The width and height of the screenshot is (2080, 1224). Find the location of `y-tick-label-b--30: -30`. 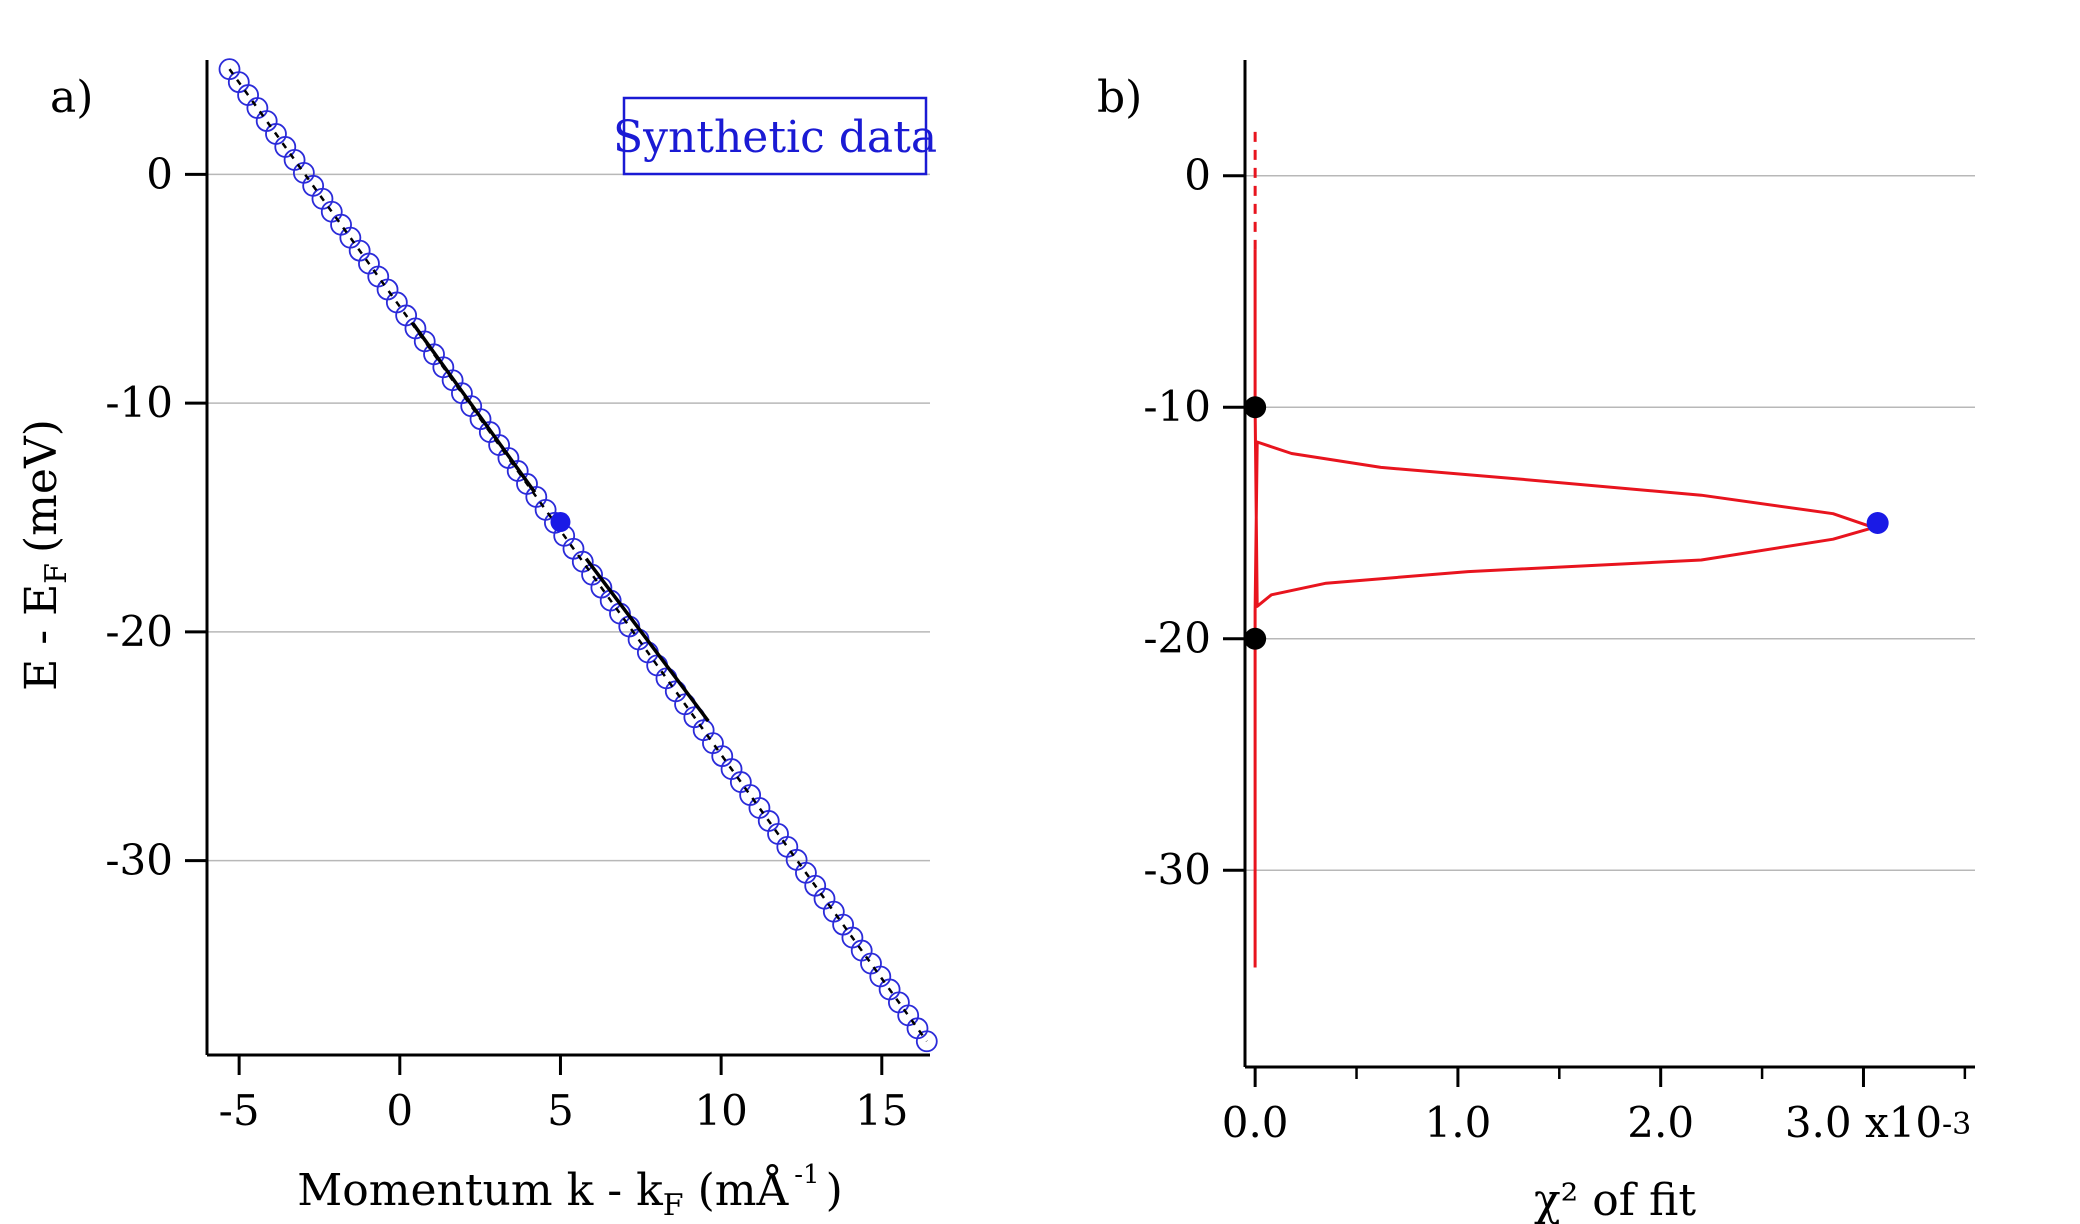

y-tick-label-b--30: -30 is located at coordinates (1177, 869).